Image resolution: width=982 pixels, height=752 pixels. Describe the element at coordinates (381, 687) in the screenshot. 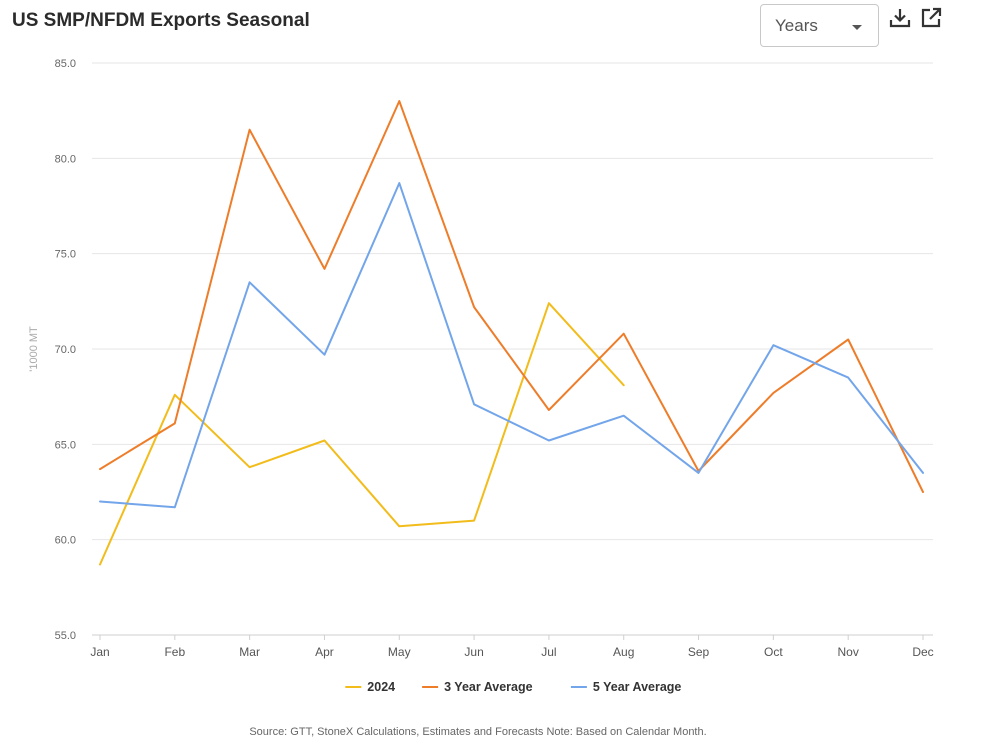

I see `legend-label: 2024` at that location.